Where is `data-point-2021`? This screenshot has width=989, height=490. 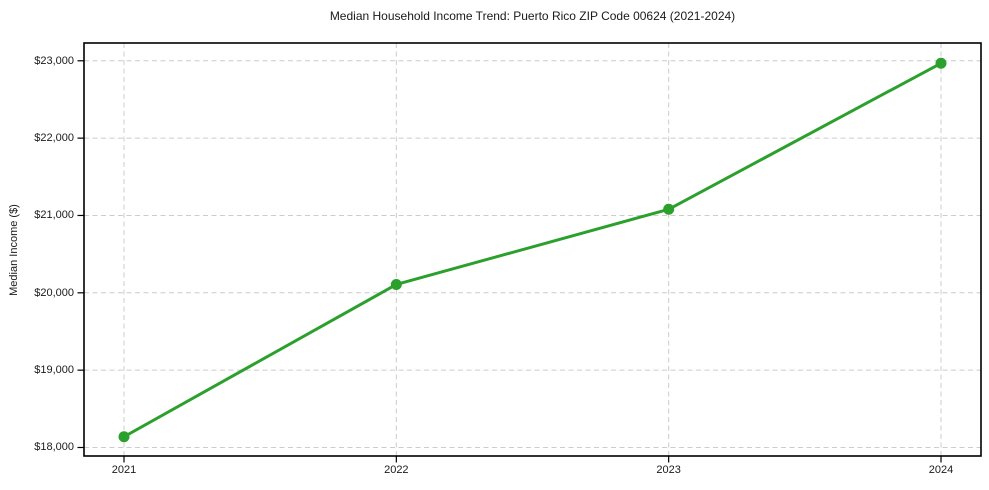
data-point-2021 is located at coordinates (124, 437).